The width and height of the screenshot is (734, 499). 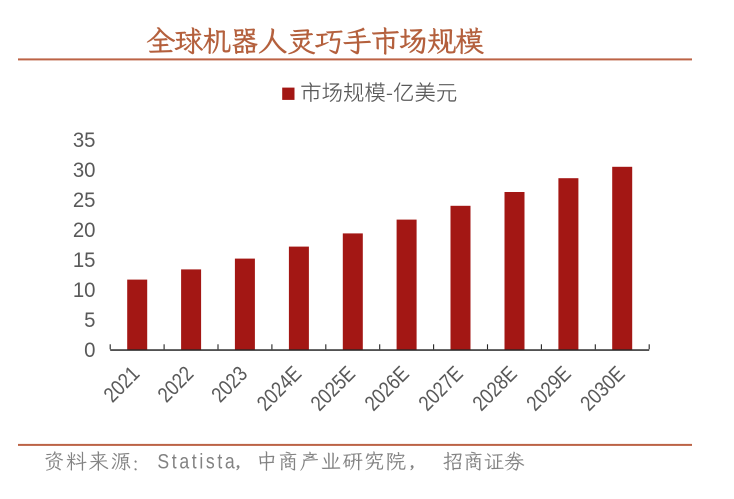 What do you see at coordinates (84, 290) in the screenshot?
I see `svg-text: 10` at bounding box center [84, 290].